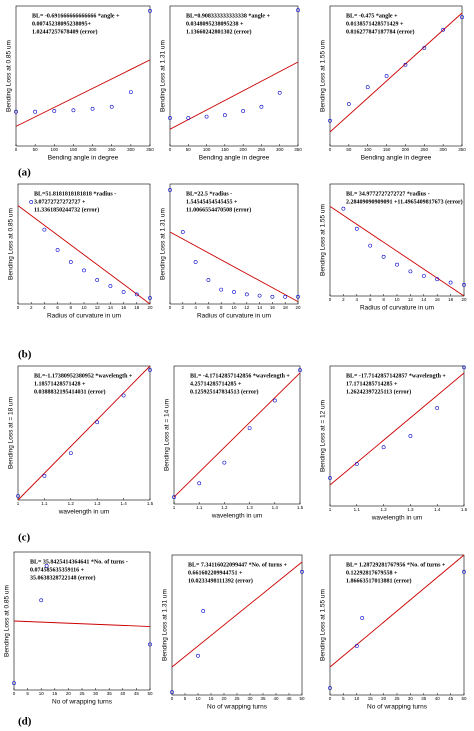  Describe the element at coordinates (112, 149) in the screenshot. I see `x-tick-label: 250` at that location.